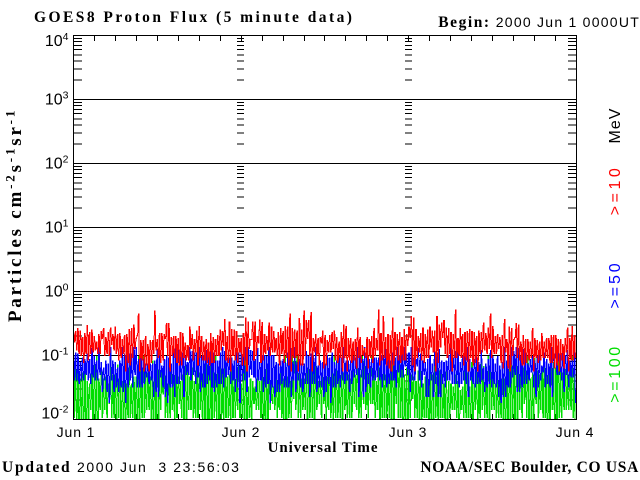 Image resolution: width=640 pixels, height=480 pixels. What do you see at coordinates (615, 126) in the screenshot?
I see `svg-text: MeV` at bounding box center [615, 126].